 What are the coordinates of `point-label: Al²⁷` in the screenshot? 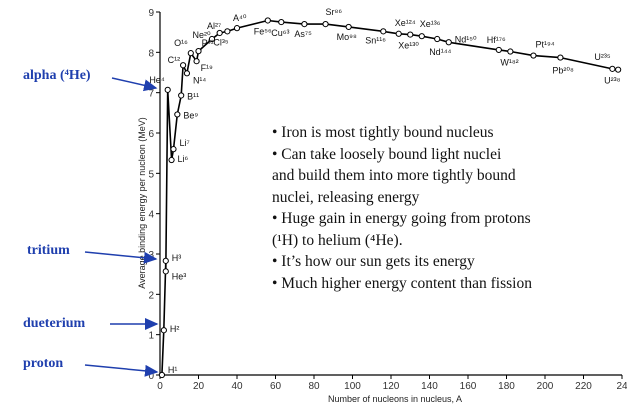 It's located at (214, 26).